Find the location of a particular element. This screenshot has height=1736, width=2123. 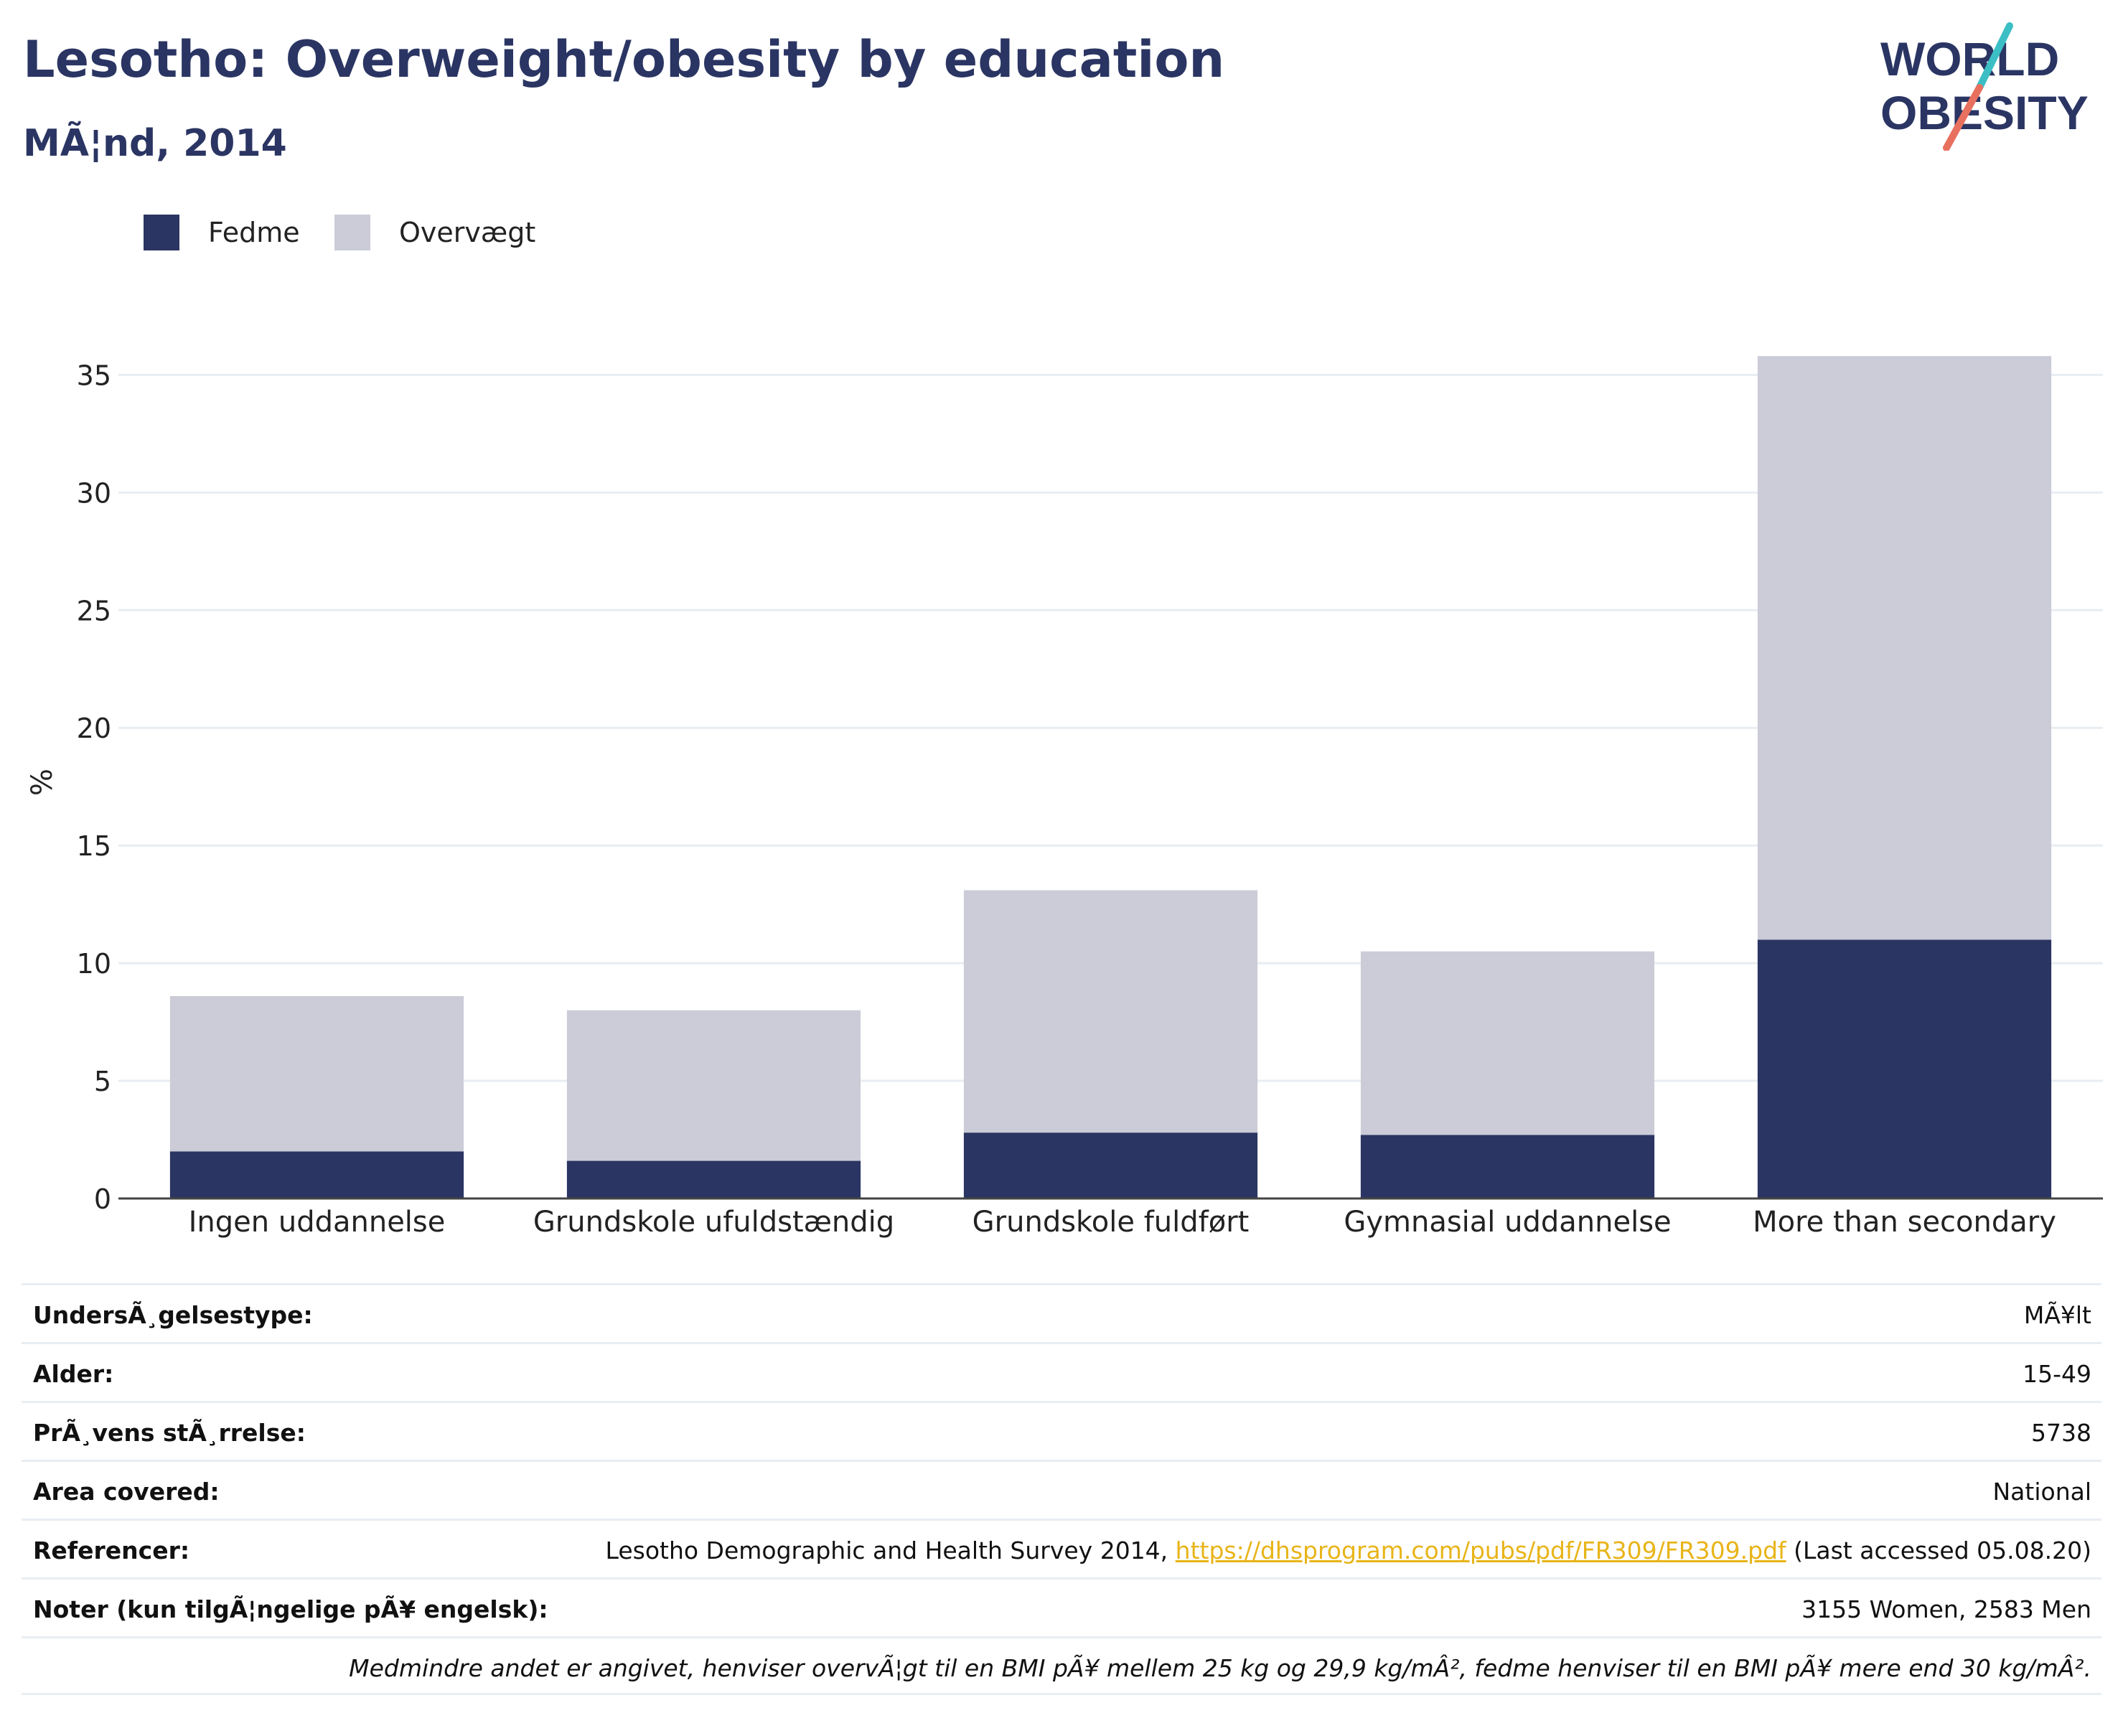

info-label: PrÃ¸vens stÃ¸rrelse: is located at coordinates (169, 1433).